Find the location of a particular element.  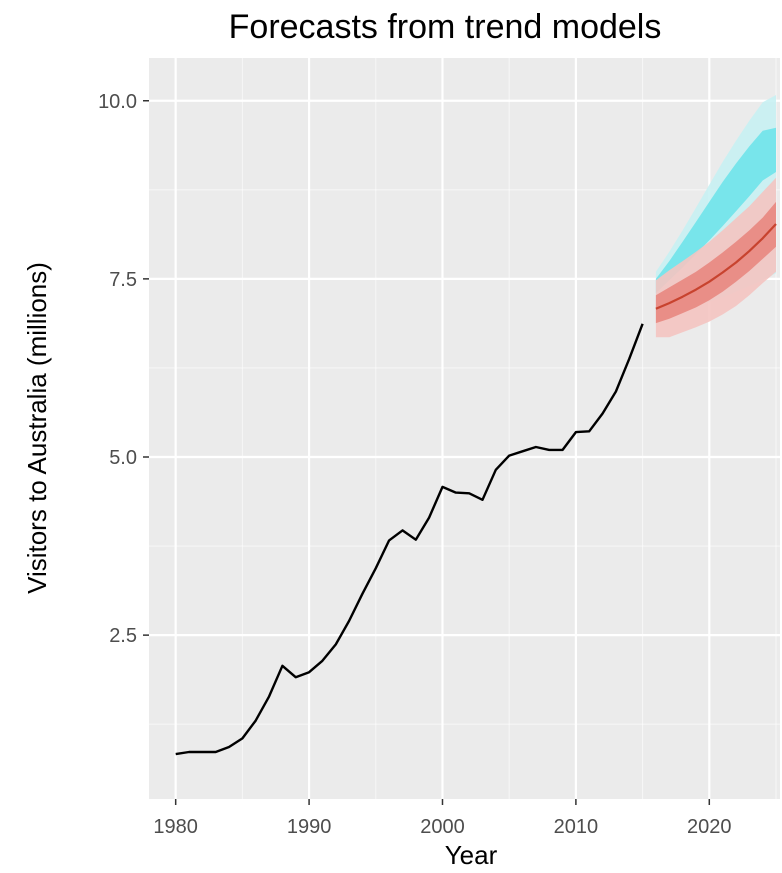

cyan-80-interval is located at coordinates (715, 210).